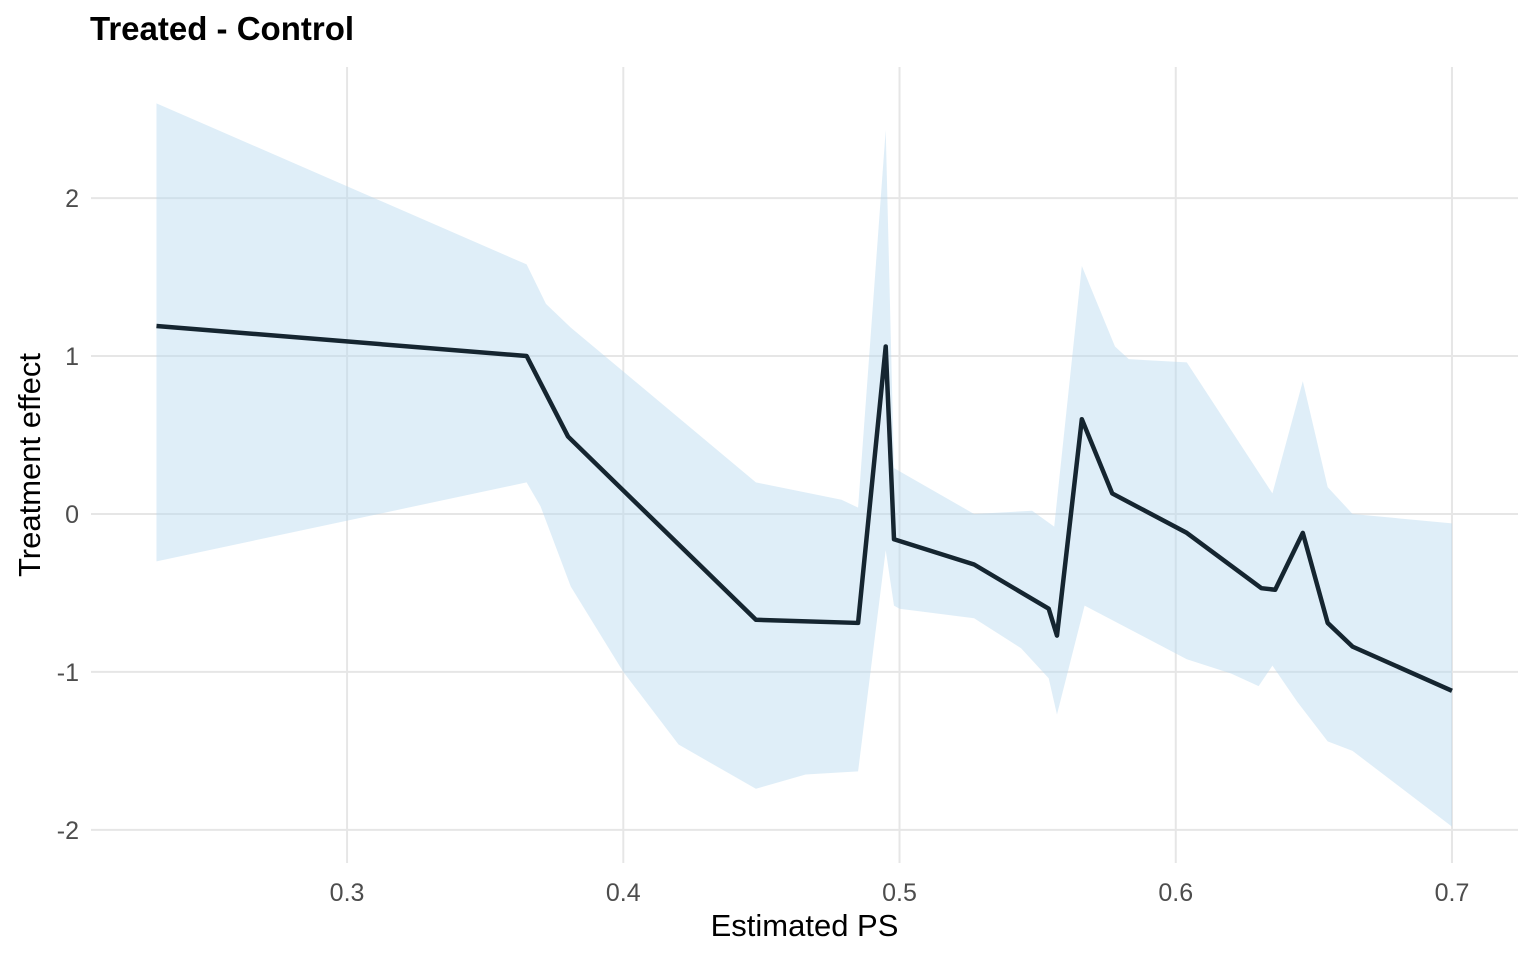 This screenshot has height=960, width=1536. I want to click on x-tick-label: 0.7, so click(1452, 893).